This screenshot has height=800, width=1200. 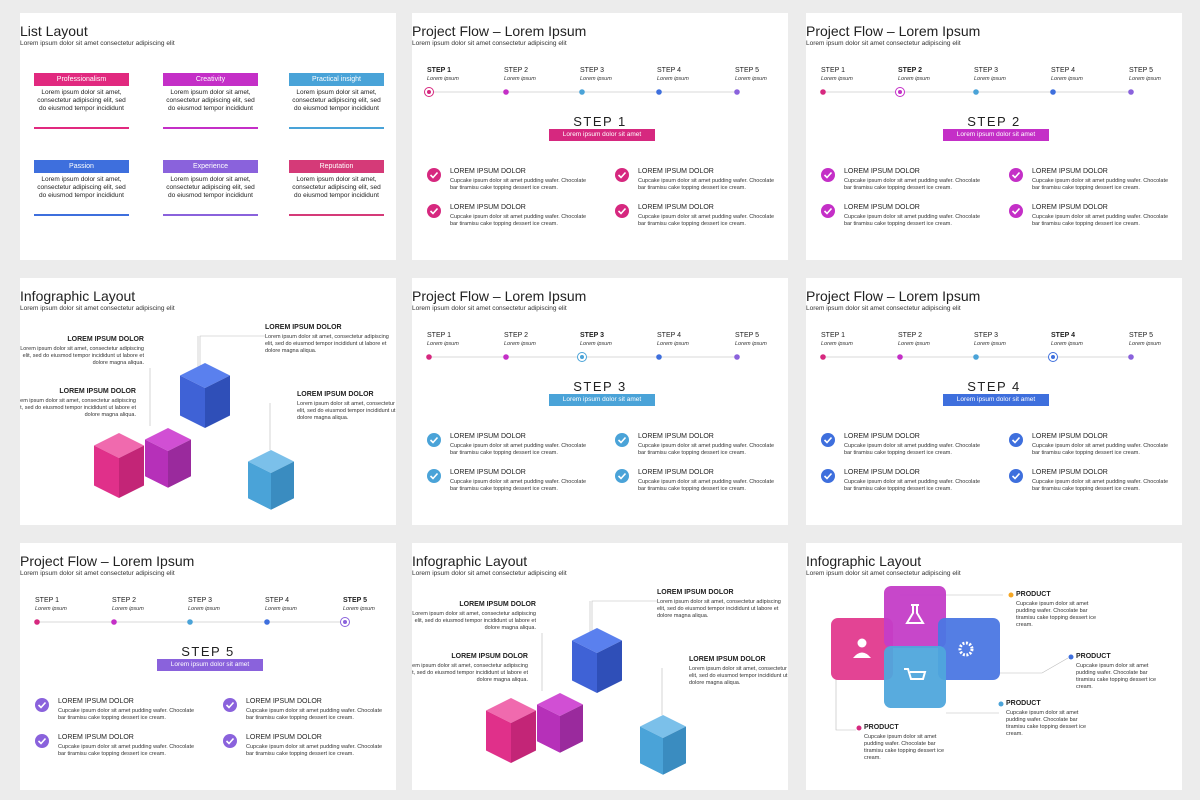 What do you see at coordinates (986, 335) in the screenshot?
I see `step-label: STEP 3` at bounding box center [986, 335].